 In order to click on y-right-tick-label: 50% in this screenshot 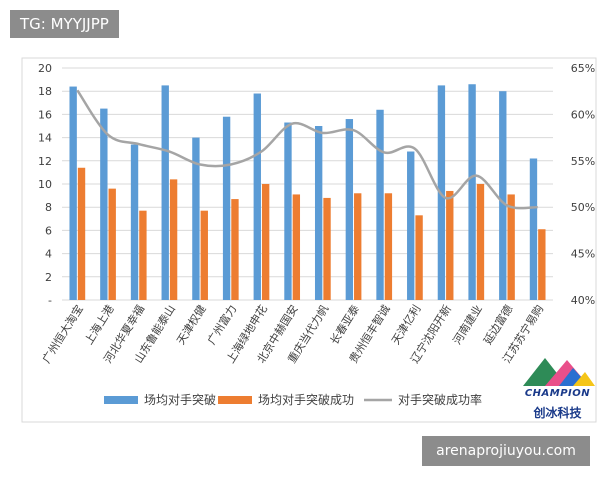, I will do `click(583, 207)`.